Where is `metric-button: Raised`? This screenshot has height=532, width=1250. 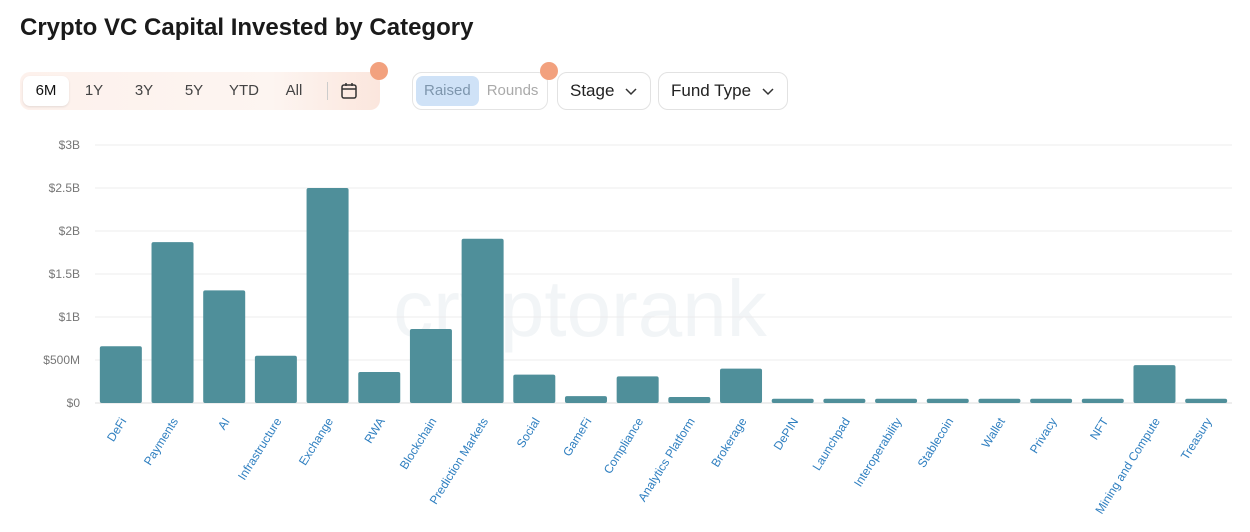 metric-button: Raised is located at coordinates (447, 91).